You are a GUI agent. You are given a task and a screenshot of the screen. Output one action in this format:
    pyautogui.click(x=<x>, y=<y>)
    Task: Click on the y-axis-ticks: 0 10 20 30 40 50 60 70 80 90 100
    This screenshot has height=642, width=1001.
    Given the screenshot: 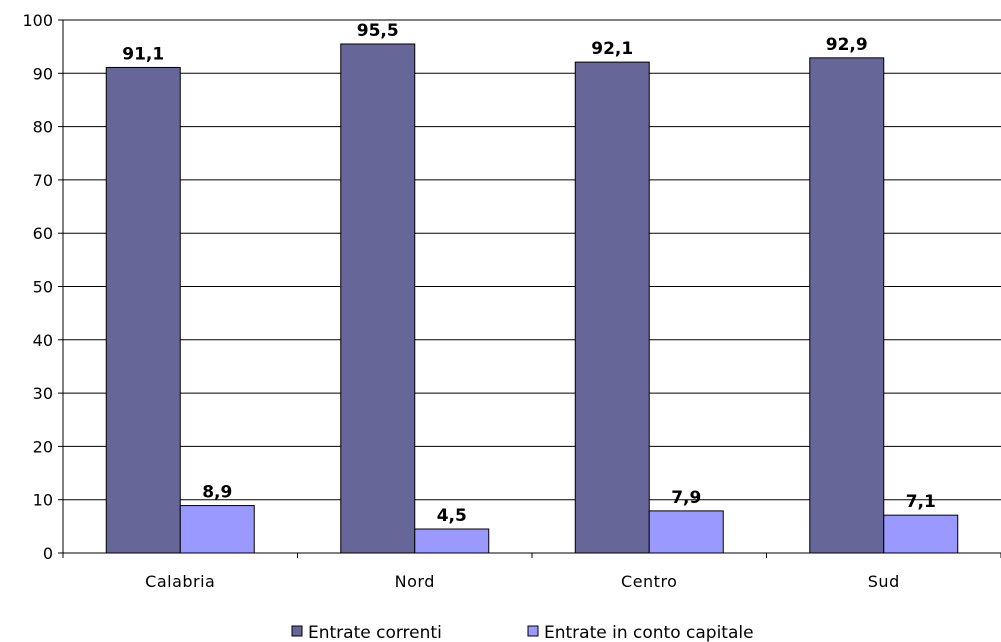 What is the action you would take?
    pyautogui.click(x=42, y=287)
    